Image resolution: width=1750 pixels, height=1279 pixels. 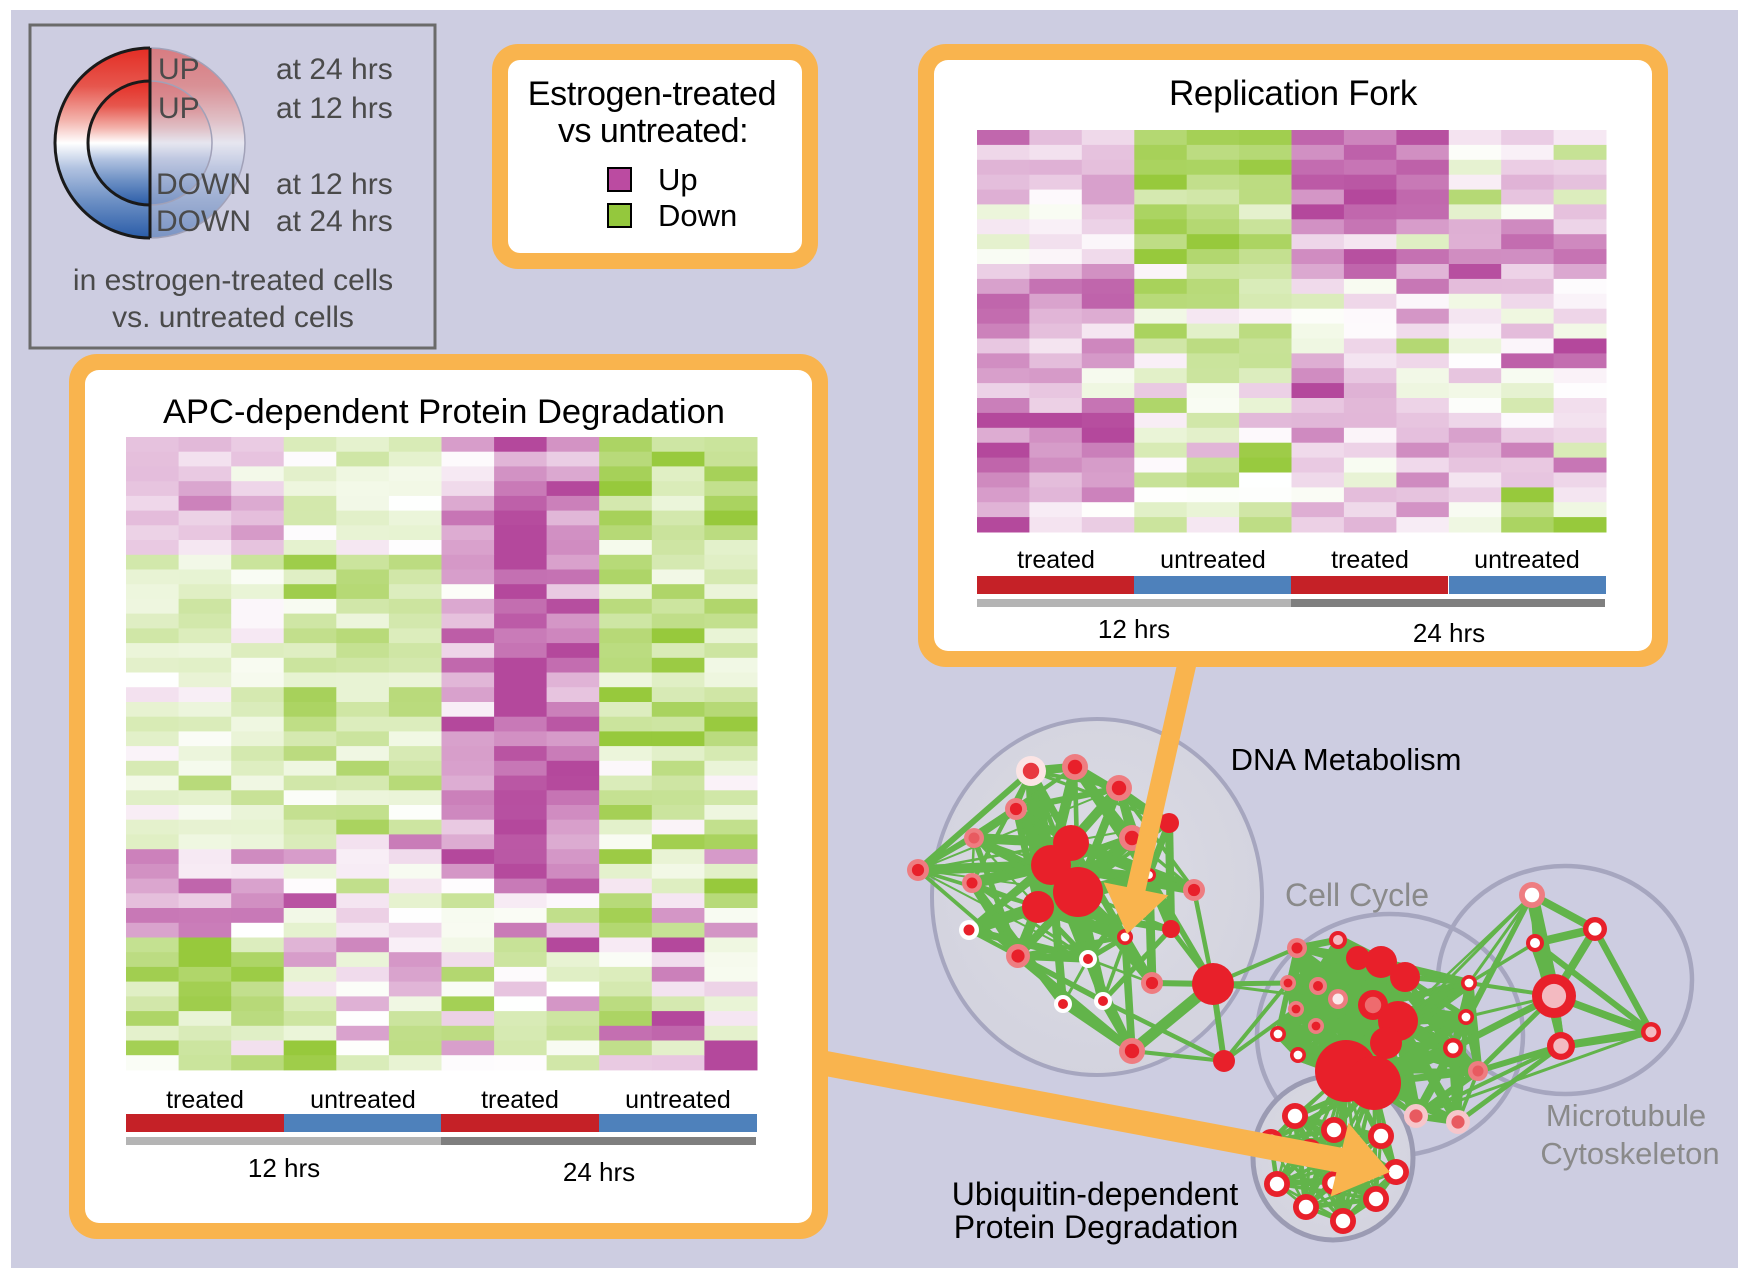 I want to click on svg-text: vs untreated:, so click(x=653, y=131).